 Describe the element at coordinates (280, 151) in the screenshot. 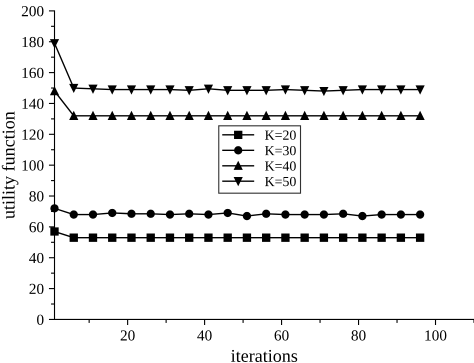

I see `legend-label: K=30` at that location.